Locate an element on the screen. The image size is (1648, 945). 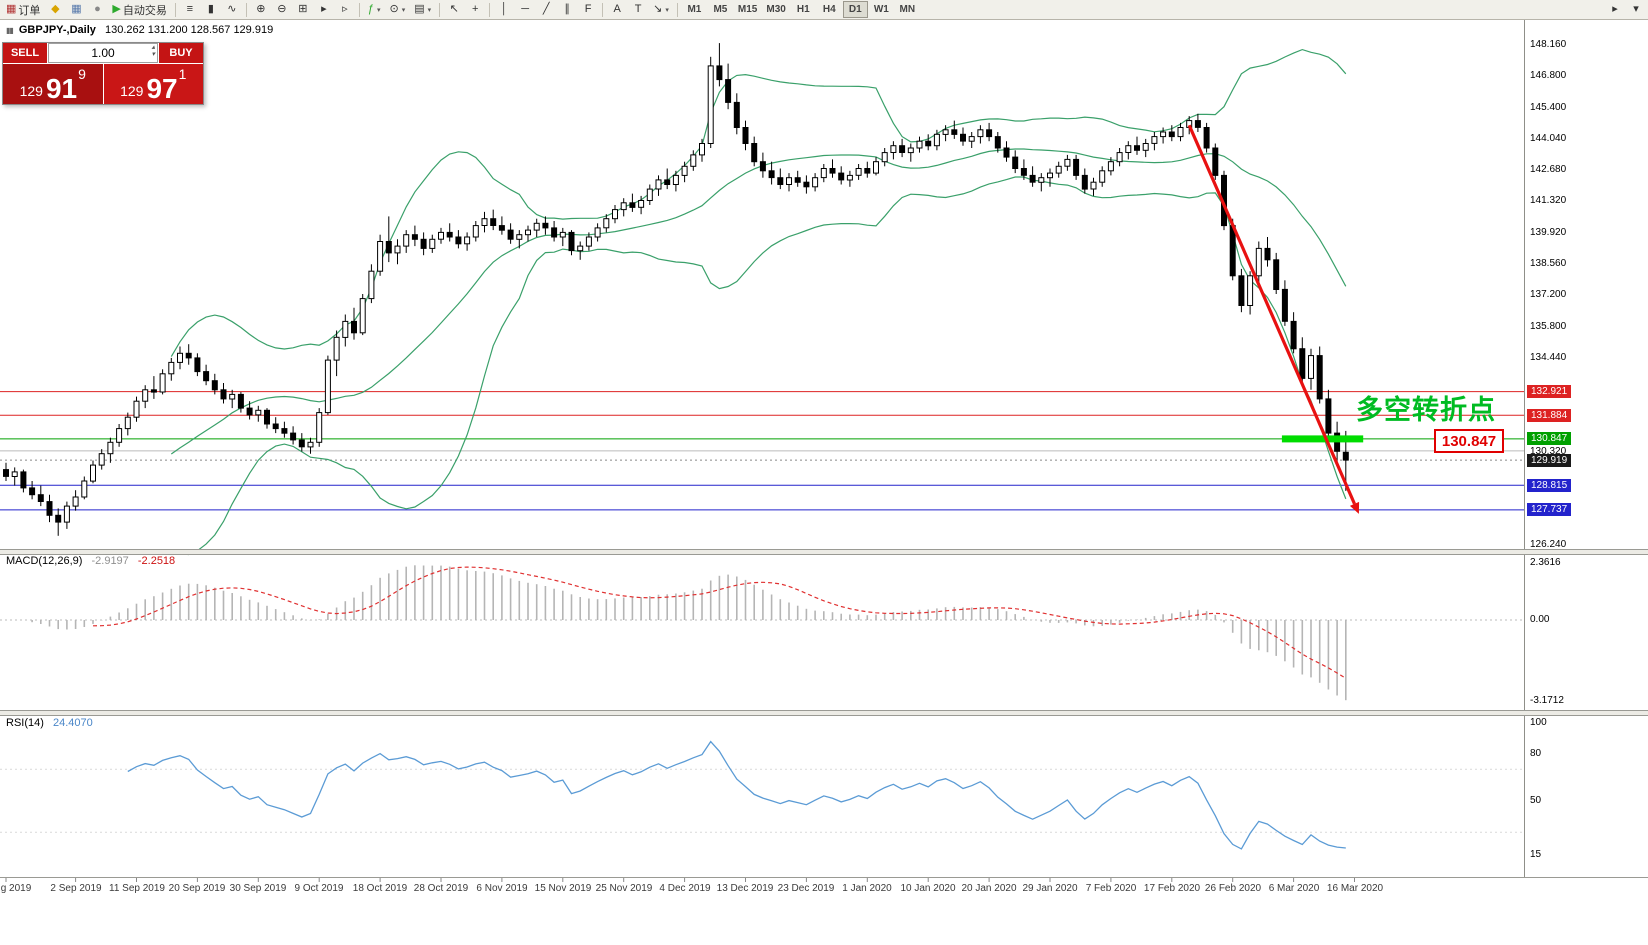
price-scale-label: 142.680 is located at coordinates (1548, 169).